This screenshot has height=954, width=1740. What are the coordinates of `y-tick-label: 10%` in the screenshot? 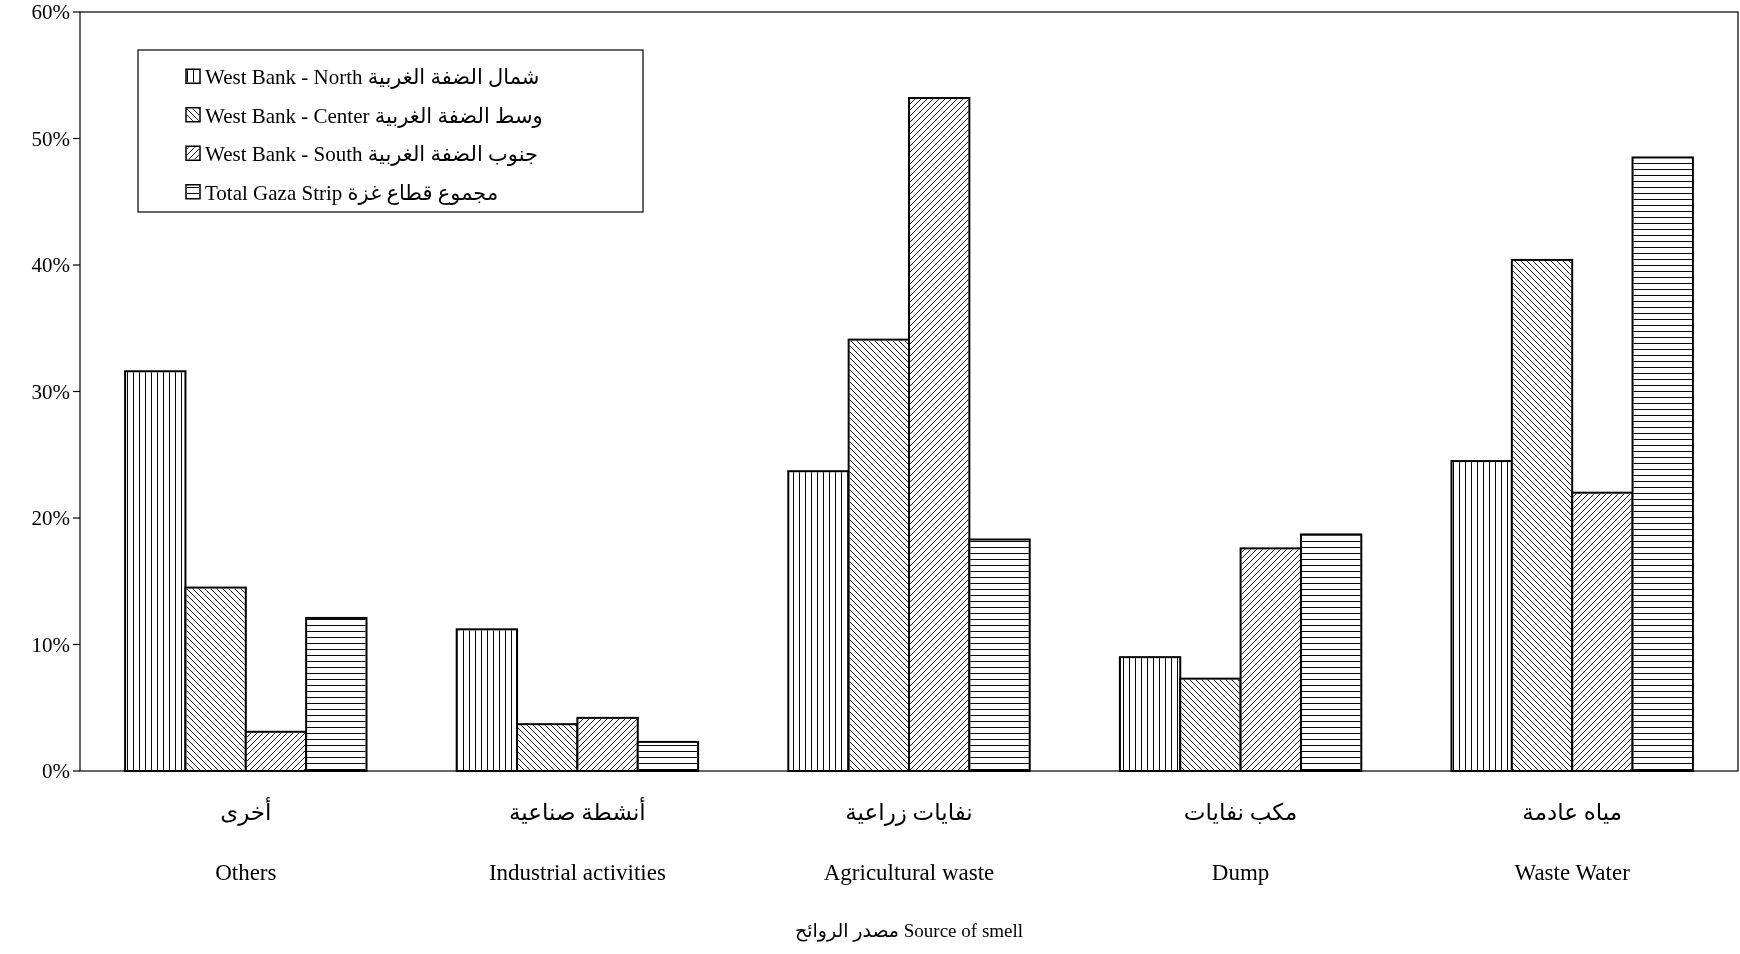 It's located at (50, 644).